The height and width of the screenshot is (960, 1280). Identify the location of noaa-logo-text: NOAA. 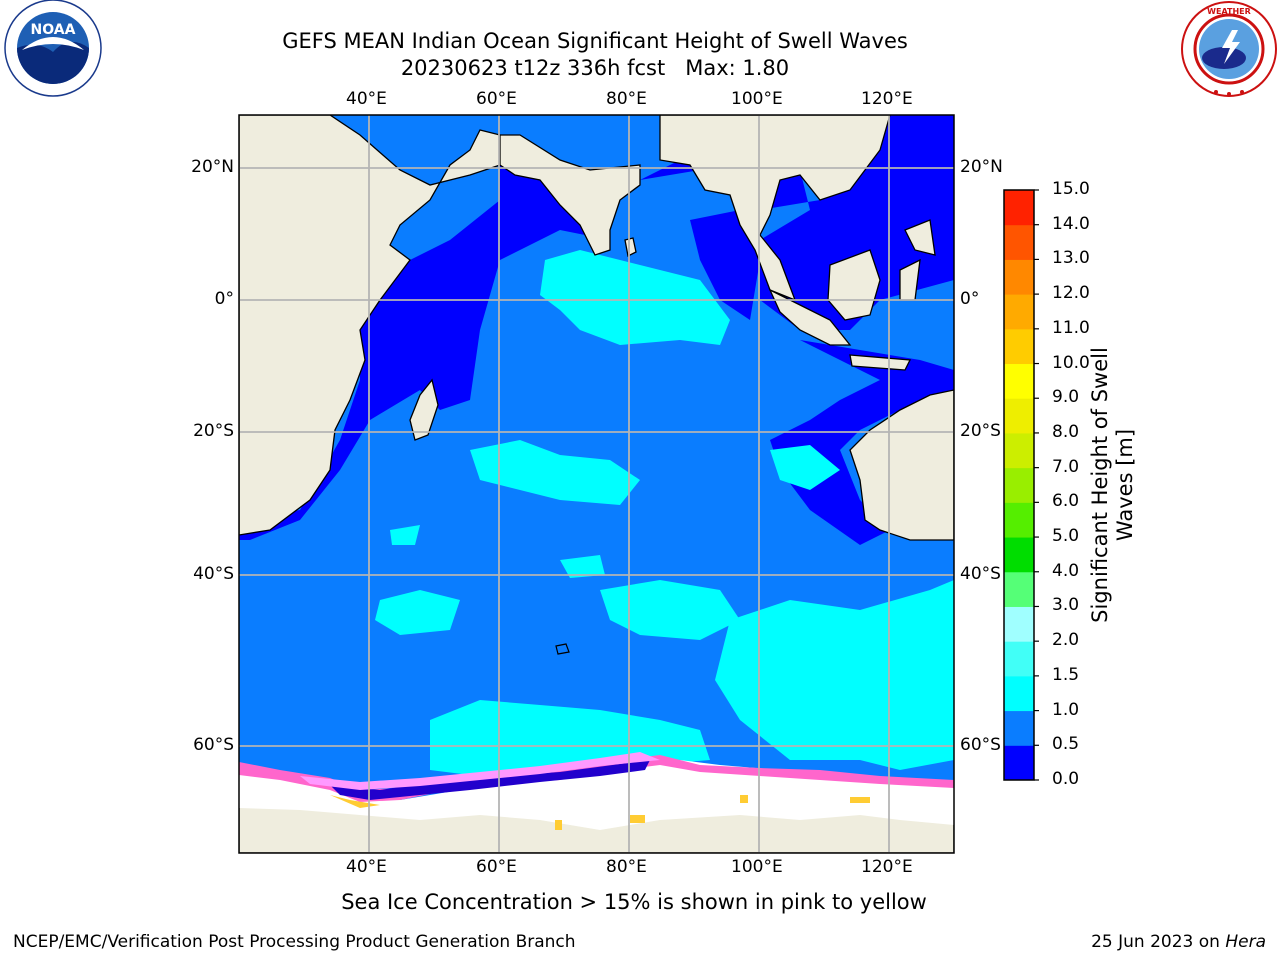
(53, 30).